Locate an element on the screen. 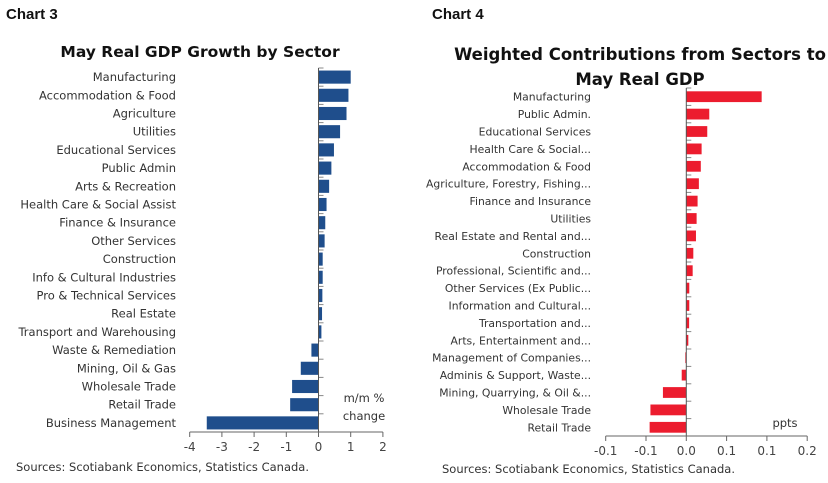 The width and height of the screenshot is (828, 483). category-label: Health Care & Social Assist is located at coordinates (98, 205).